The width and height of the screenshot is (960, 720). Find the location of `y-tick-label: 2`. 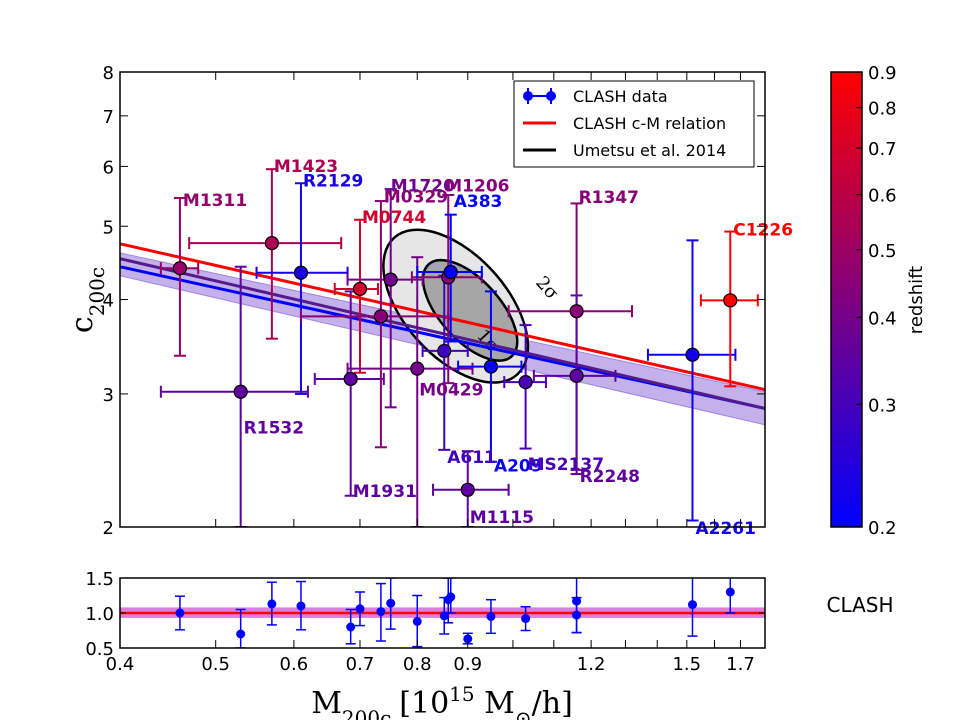

y-tick-label: 2 is located at coordinates (108, 528).